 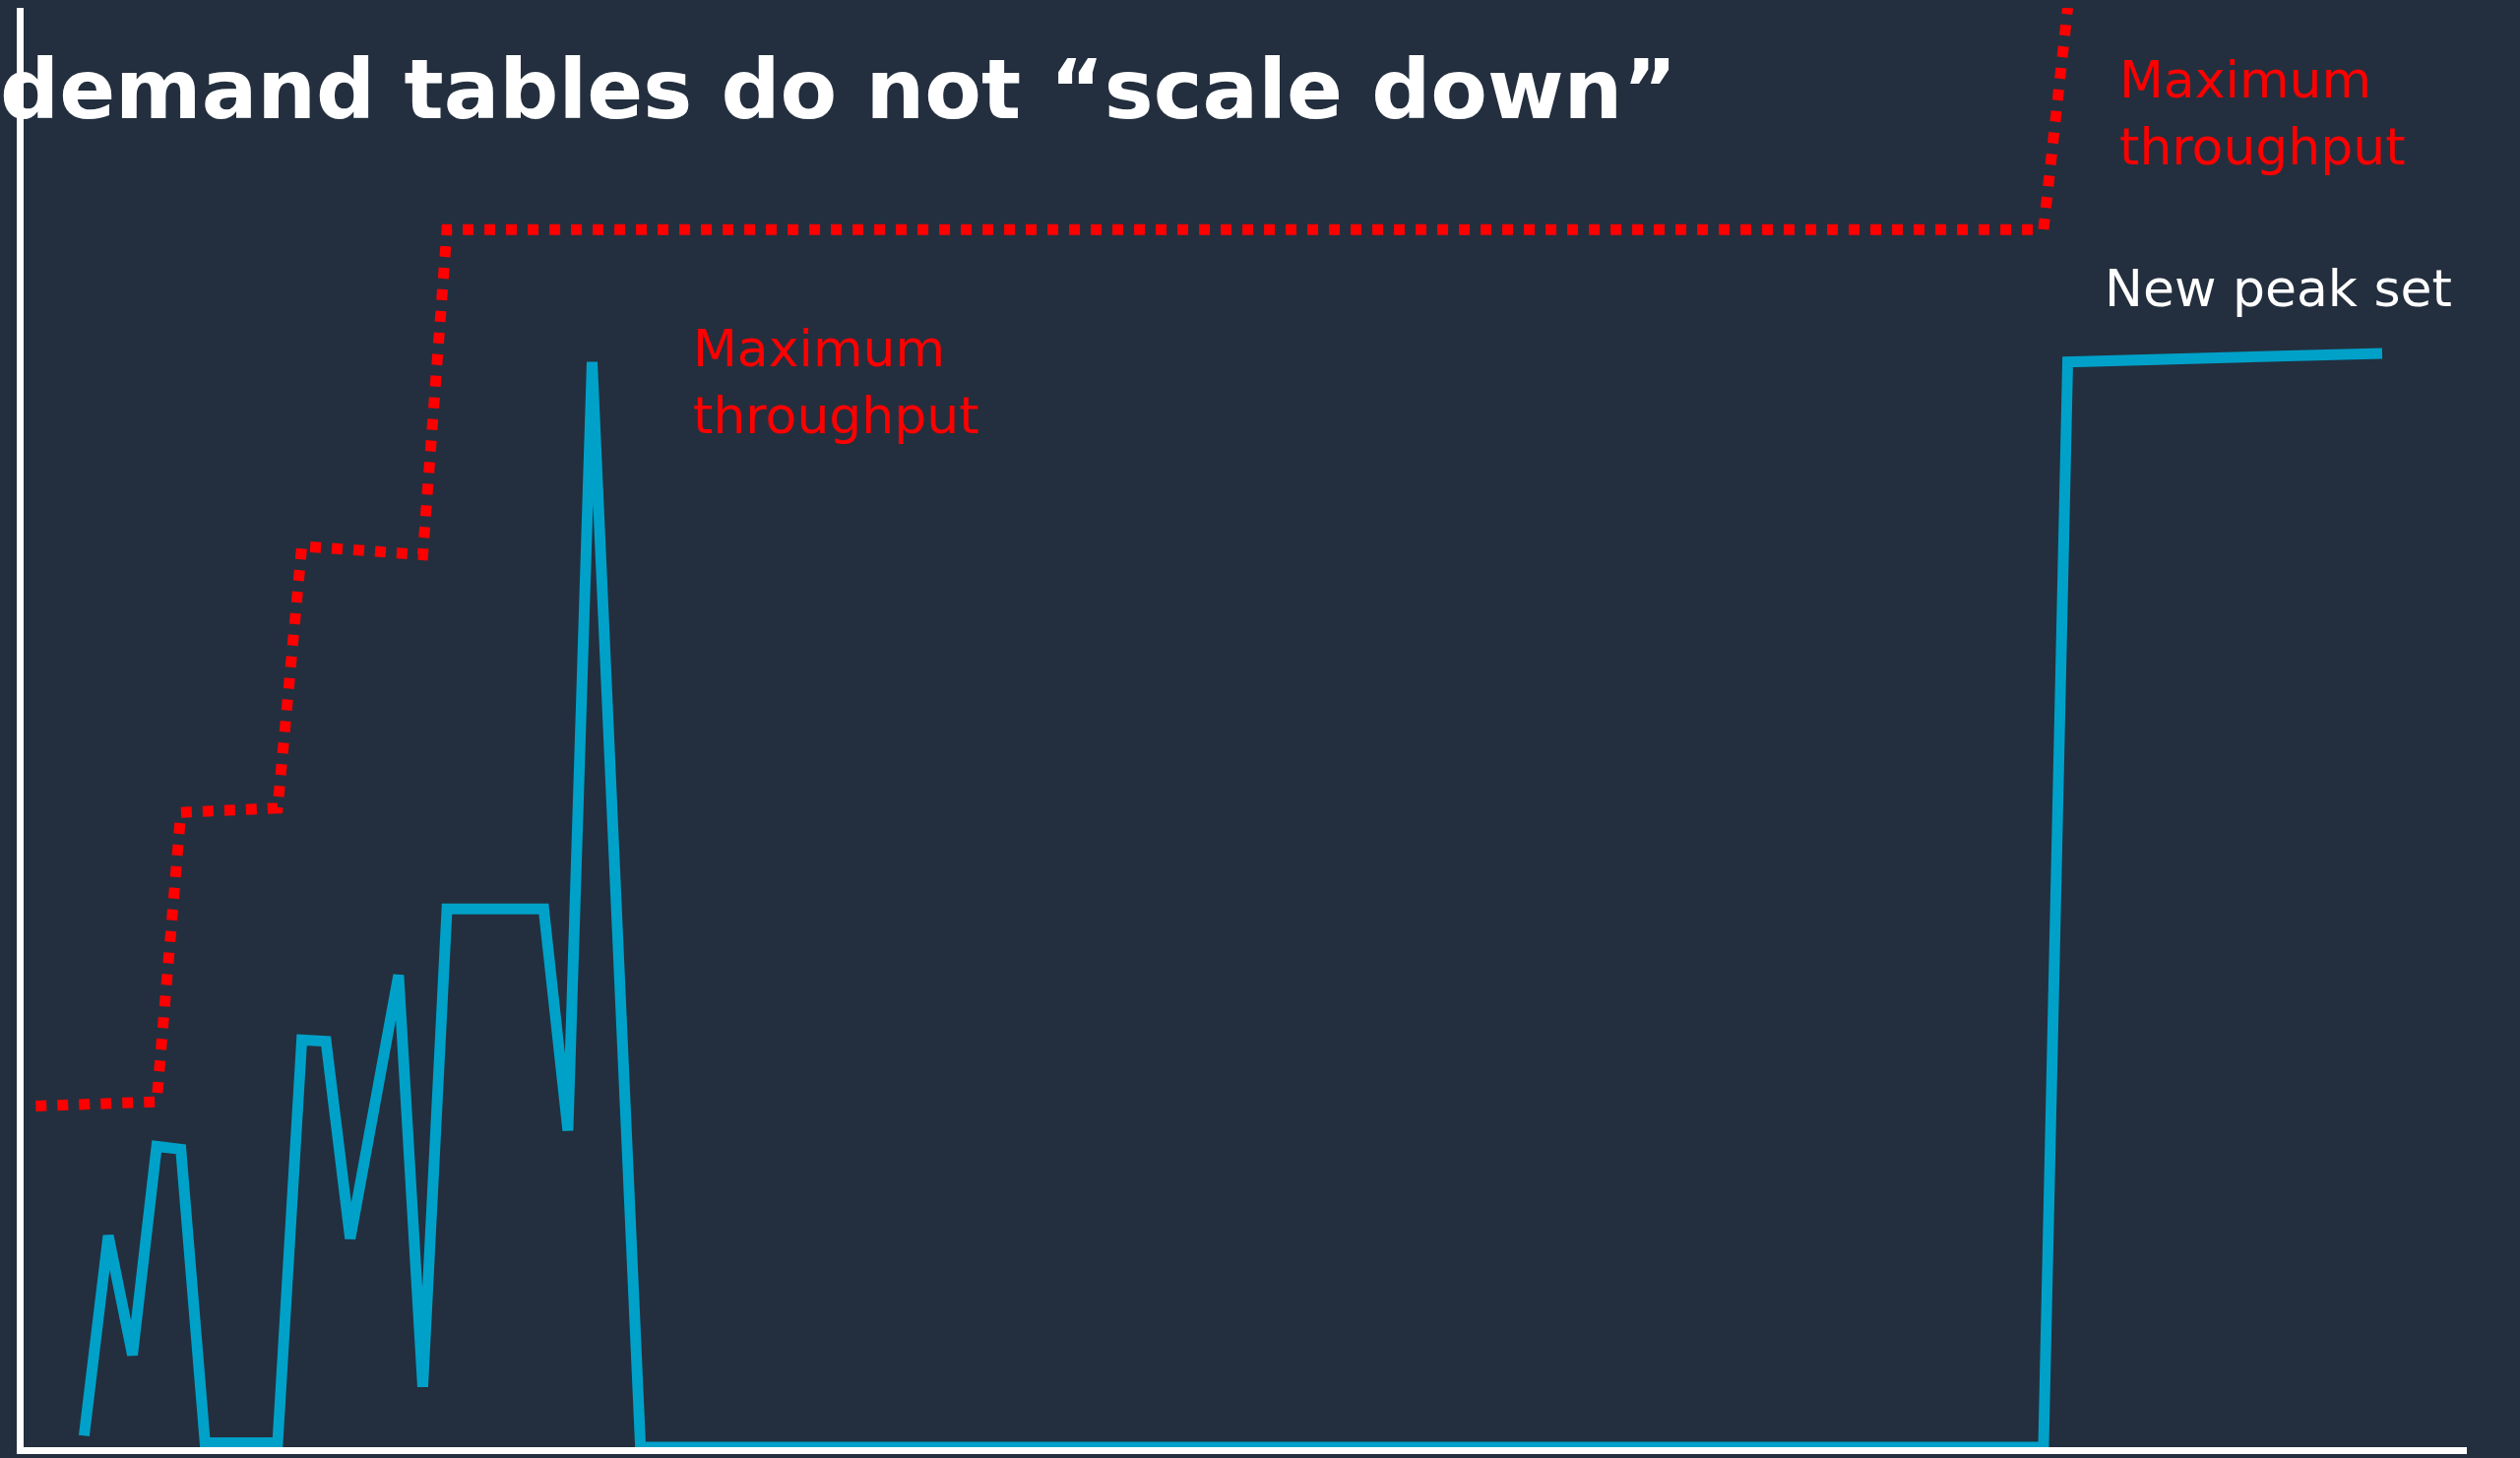 What do you see at coordinates (2278, 288) in the screenshot?
I see `annotation: New peak set` at bounding box center [2278, 288].